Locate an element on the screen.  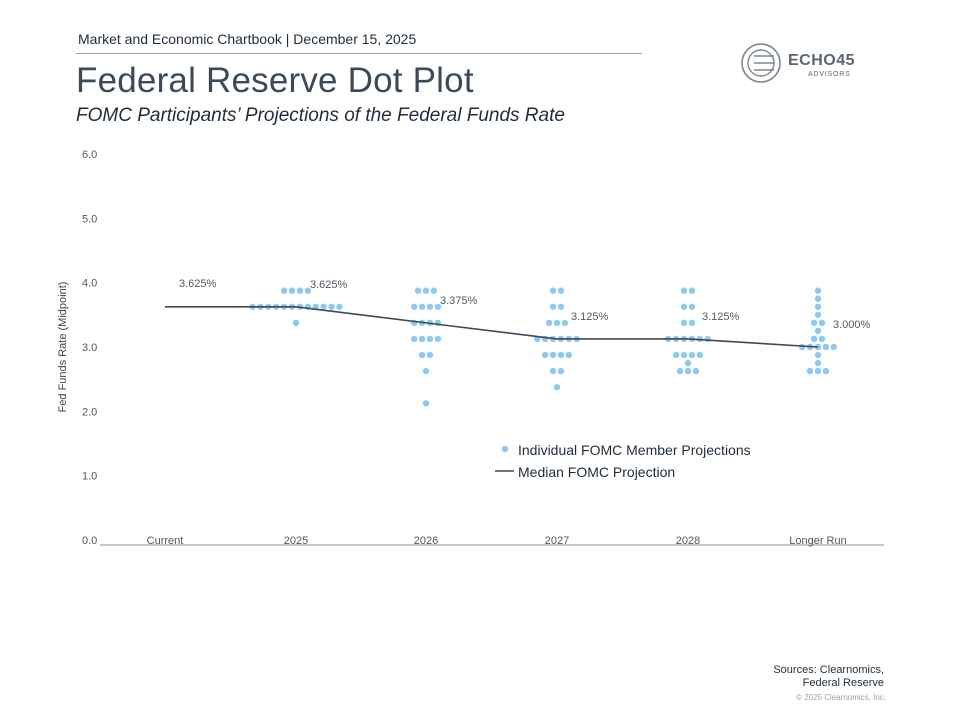
y-tick-label: 3.0 is located at coordinates (89, 348).